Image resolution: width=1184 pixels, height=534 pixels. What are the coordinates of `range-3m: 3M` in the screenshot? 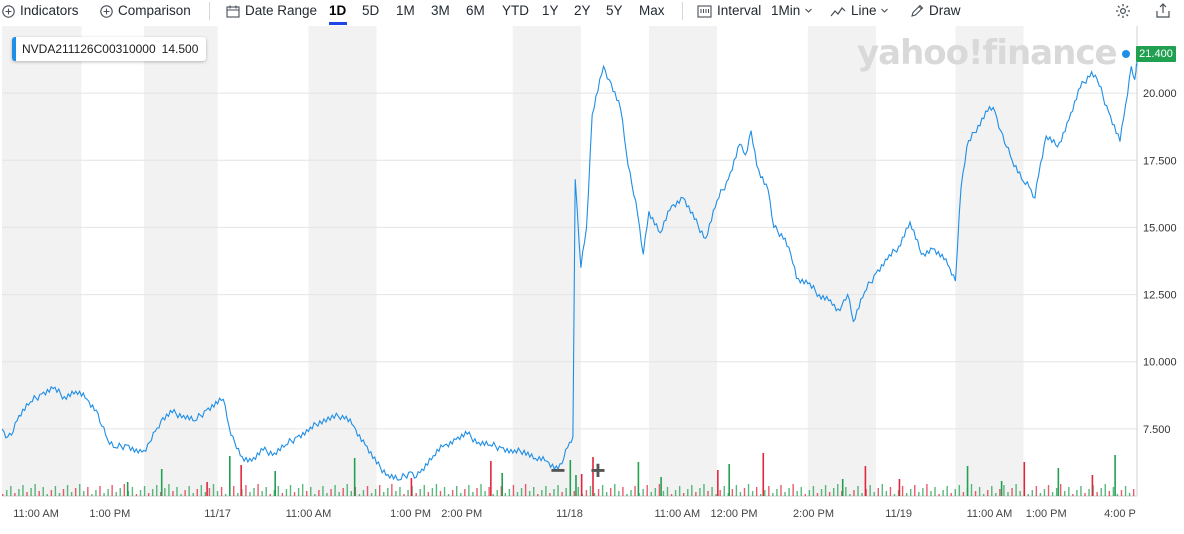 It's located at (440, 10).